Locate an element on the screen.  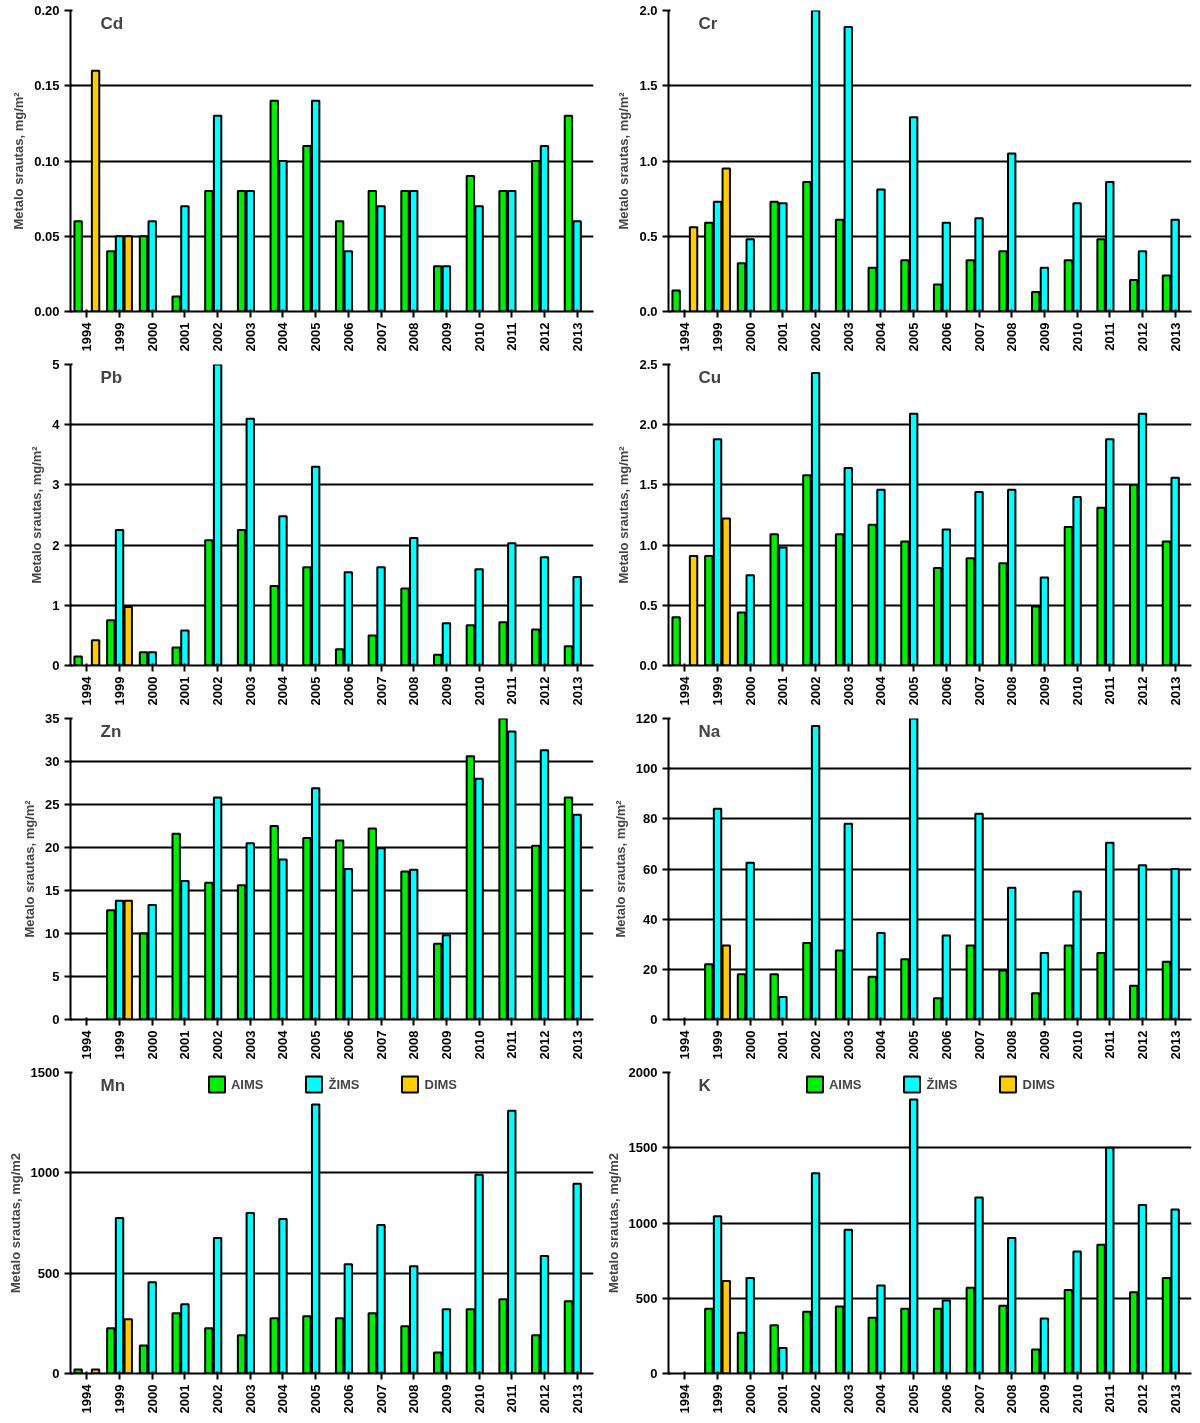
y-tick-label: 1.0 is located at coordinates (648, 161).